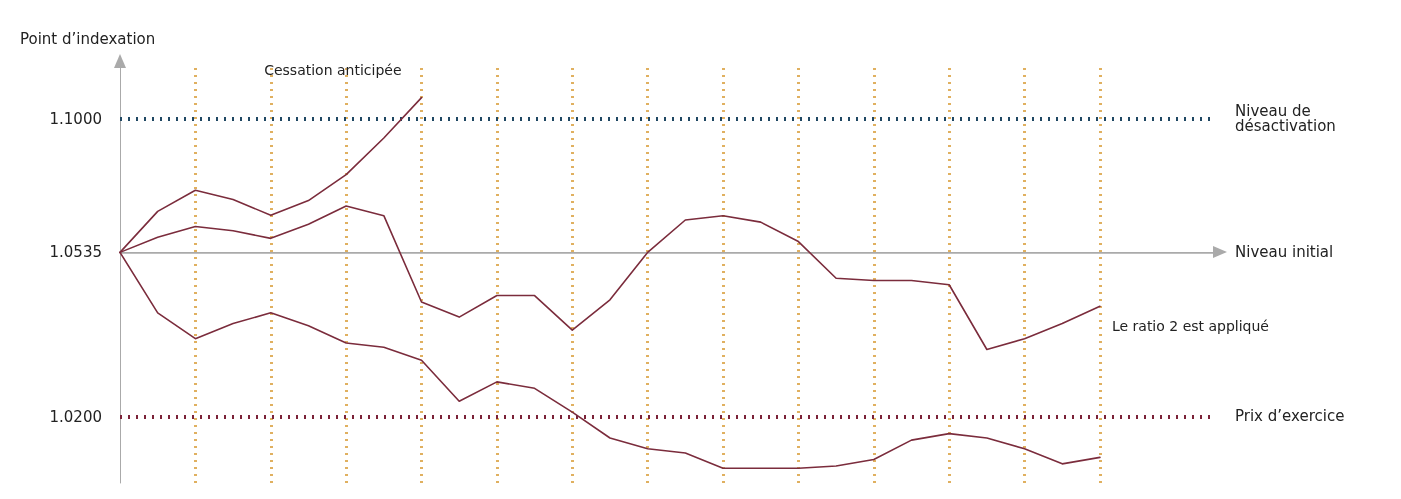 Image resolution: width=1401 pixels, height=499 pixels. Describe the element at coordinates (1284, 252) in the screenshot. I see `ref-line-label: Niveau initial` at that location.